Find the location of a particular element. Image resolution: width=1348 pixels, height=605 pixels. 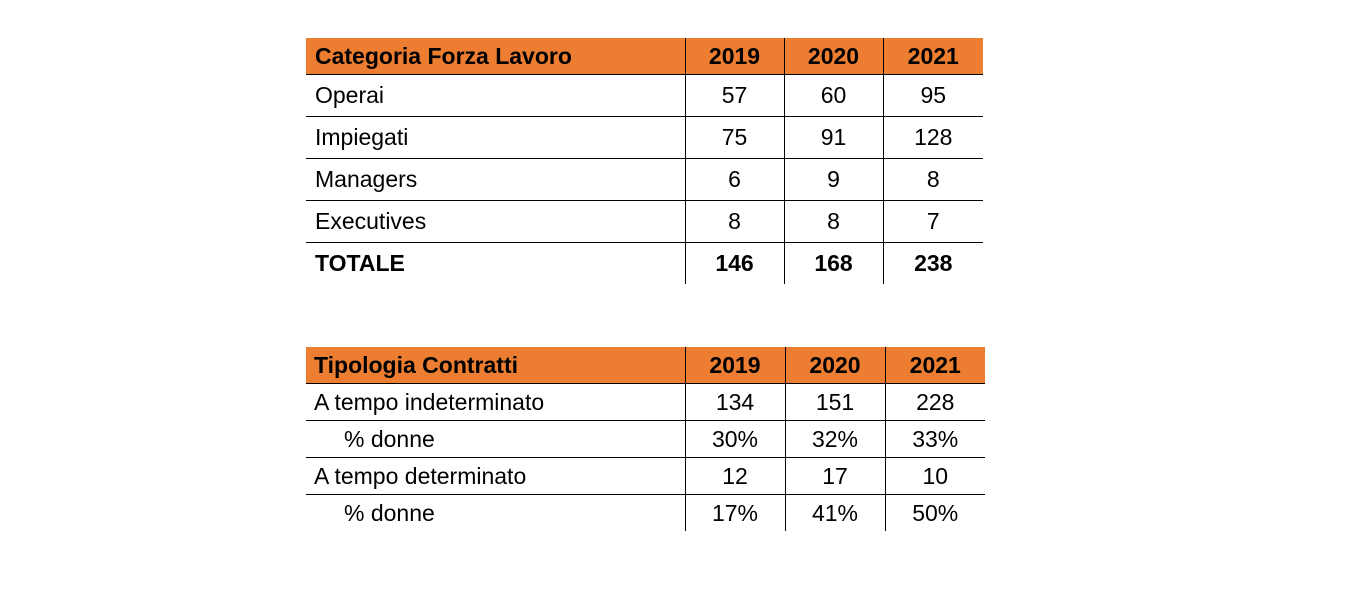

cell-value: 41% is located at coordinates (834, 512).